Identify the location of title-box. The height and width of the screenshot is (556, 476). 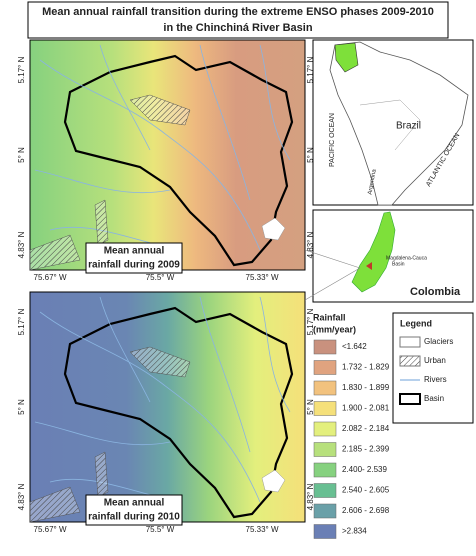
(238, 20).